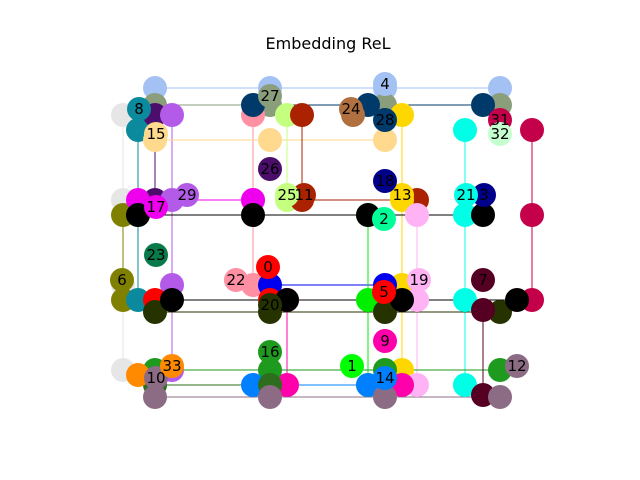 The image size is (640, 480). I want to click on node-label-11: 11, so click(303, 195).